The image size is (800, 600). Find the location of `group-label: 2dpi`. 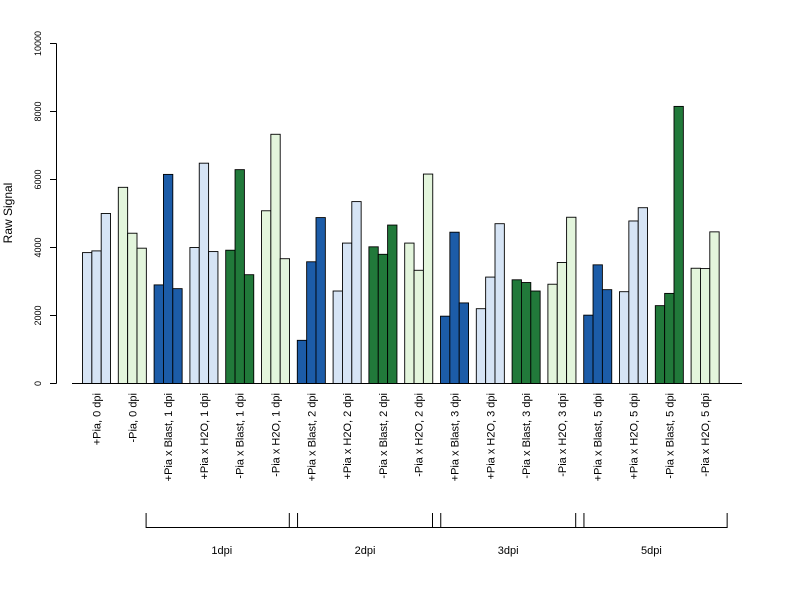

group-label: 2dpi is located at coordinates (365, 551).